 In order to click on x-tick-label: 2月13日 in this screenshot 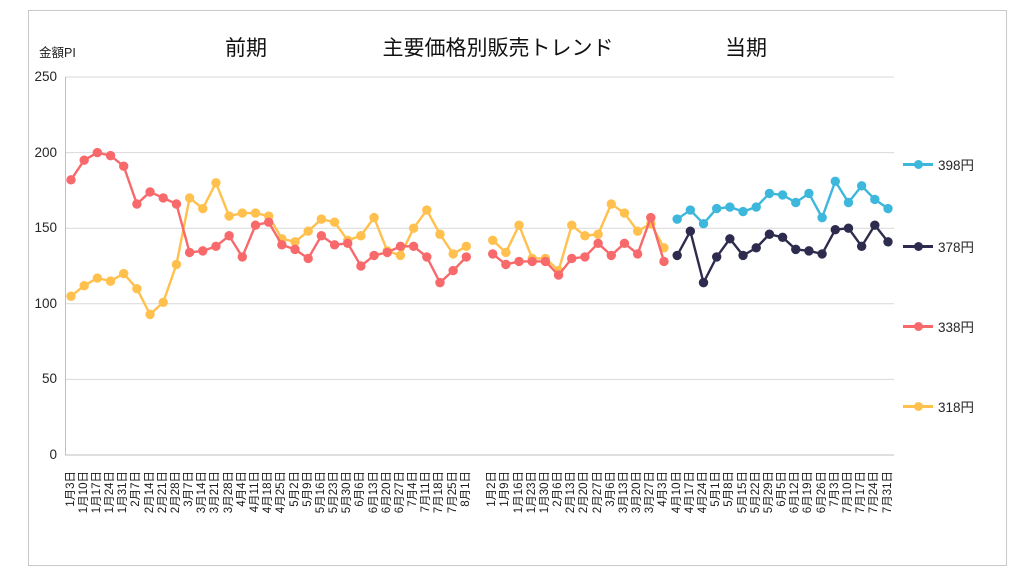, I will do `click(571, 492)`.